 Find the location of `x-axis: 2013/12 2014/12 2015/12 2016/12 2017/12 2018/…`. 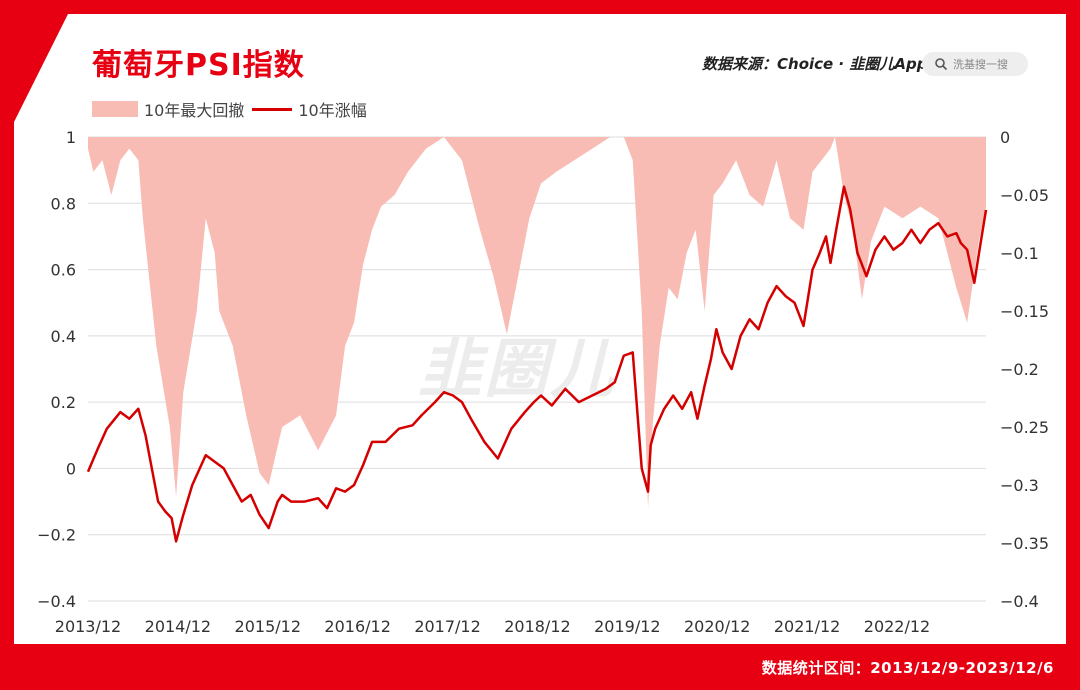

x-axis: 2013/12 2014/12 2015/12 2016/12 2017/12 2018/… is located at coordinates (492, 626).